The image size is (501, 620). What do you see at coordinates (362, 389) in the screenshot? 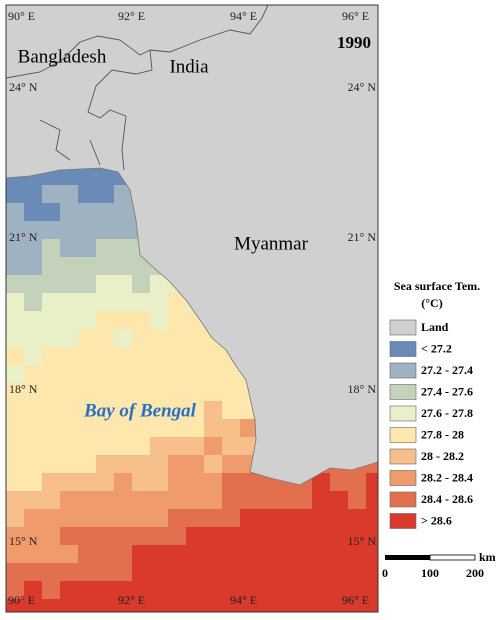
I see `lat-label: 18° N` at bounding box center [362, 389].